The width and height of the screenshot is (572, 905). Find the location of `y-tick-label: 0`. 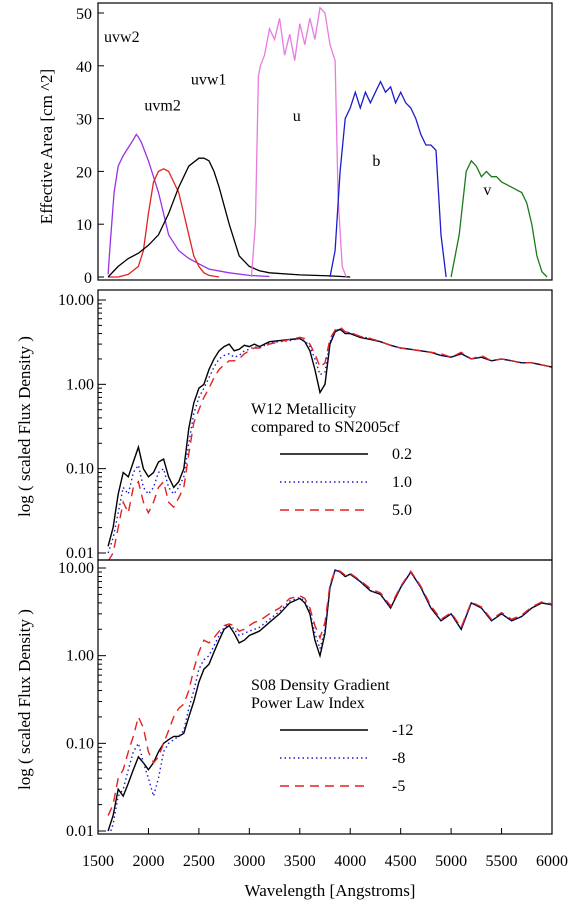

y-tick-label: 0 is located at coordinates (88, 278).